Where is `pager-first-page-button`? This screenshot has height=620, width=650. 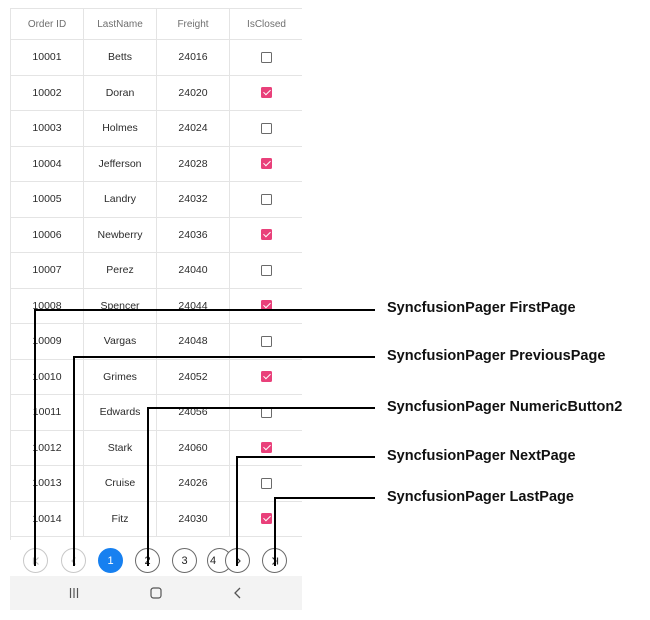 pager-first-page-button is located at coordinates (35, 560).